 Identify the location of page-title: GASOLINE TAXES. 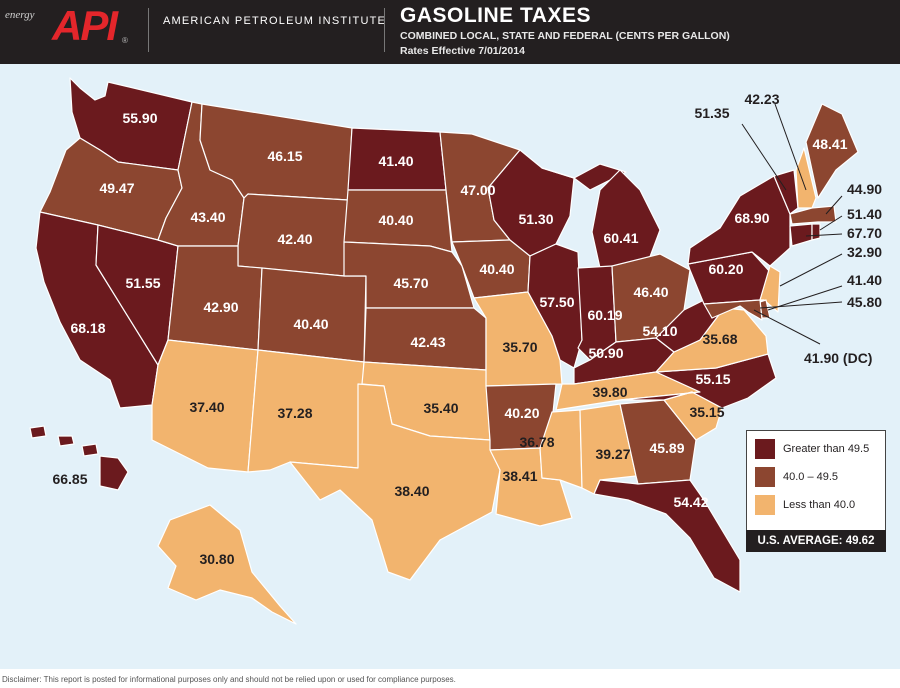
(495, 15).